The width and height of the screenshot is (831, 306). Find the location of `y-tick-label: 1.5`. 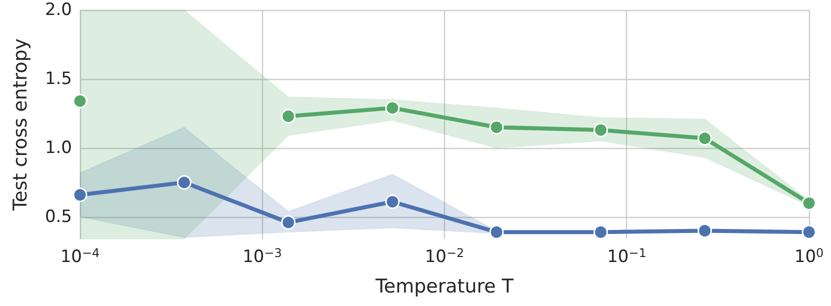

y-tick-label: 1.5 is located at coordinates (58, 78).